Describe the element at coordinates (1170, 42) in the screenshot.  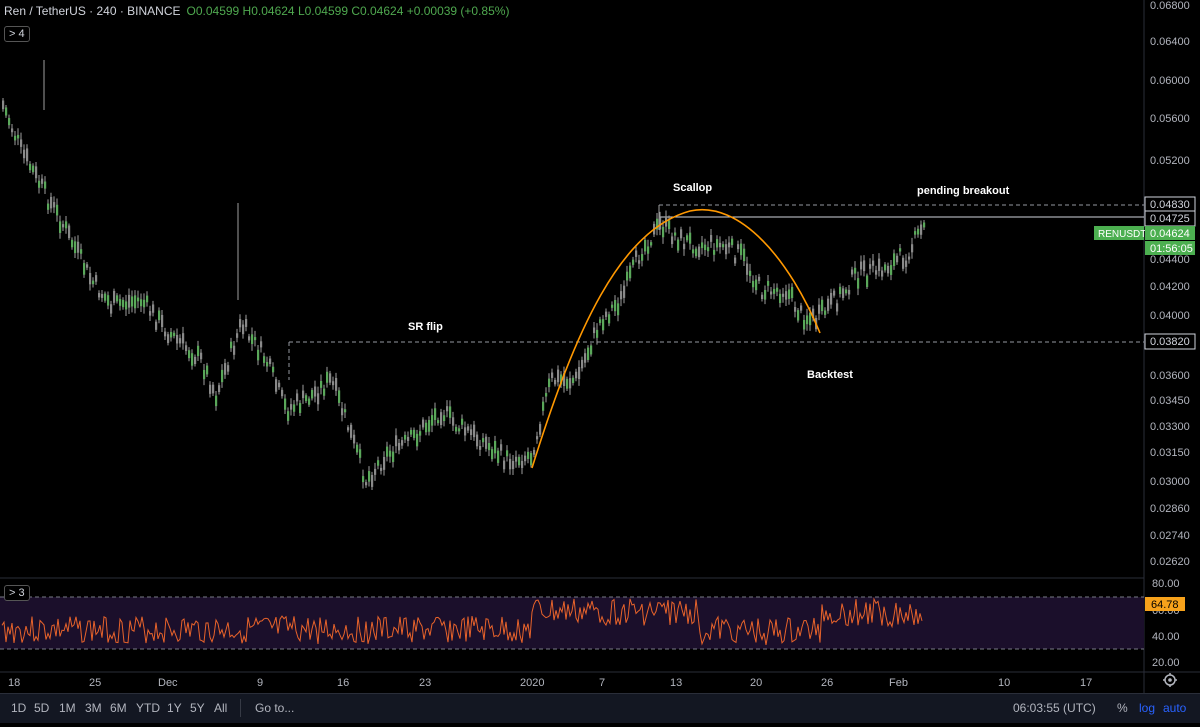
I see `price-tick: 0.06400` at that location.